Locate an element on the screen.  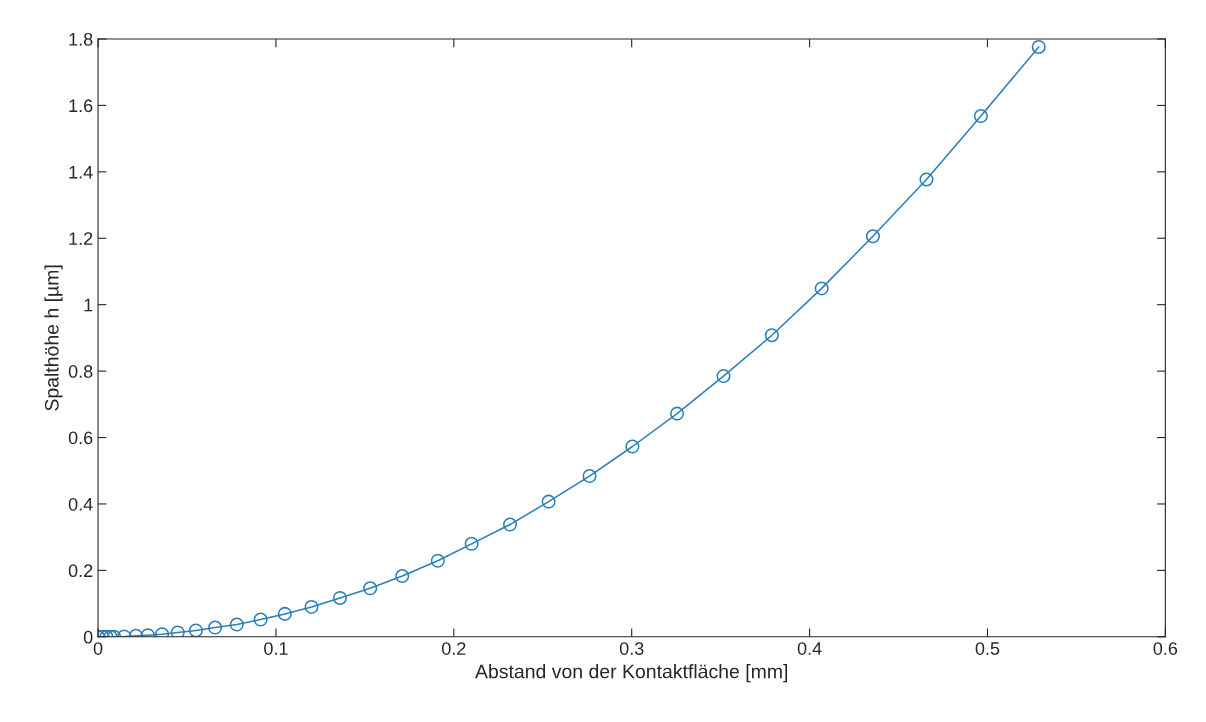
y-tick-label: 1.4 is located at coordinates (81, 172).